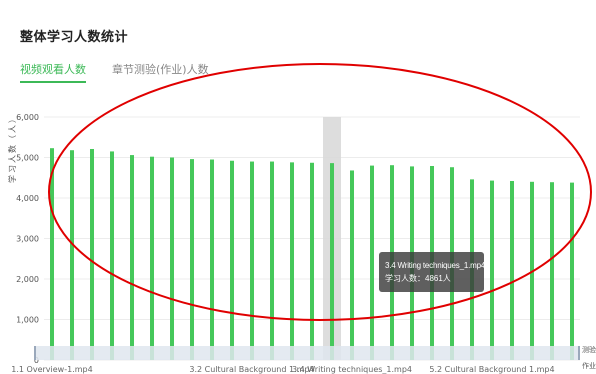 This screenshot has width=596, height=374. I want to click on chart-tooltip: 3.4 Writing techniques_1.mp4 学习人数：4861人, so click(432, 272).